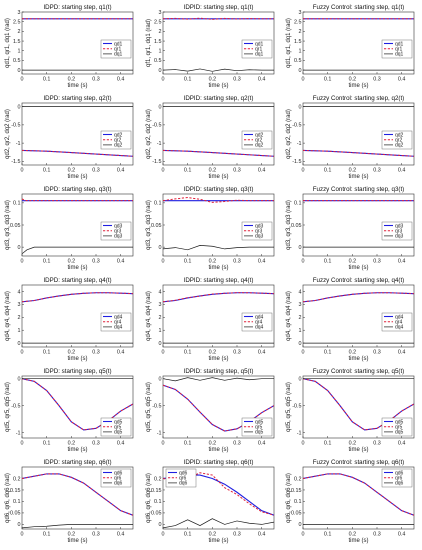  Describe the element at coordinates (149, 43) in the screenshot. I see `y-axis-label: qf1, qr1, dq1 (rad)` at that location.